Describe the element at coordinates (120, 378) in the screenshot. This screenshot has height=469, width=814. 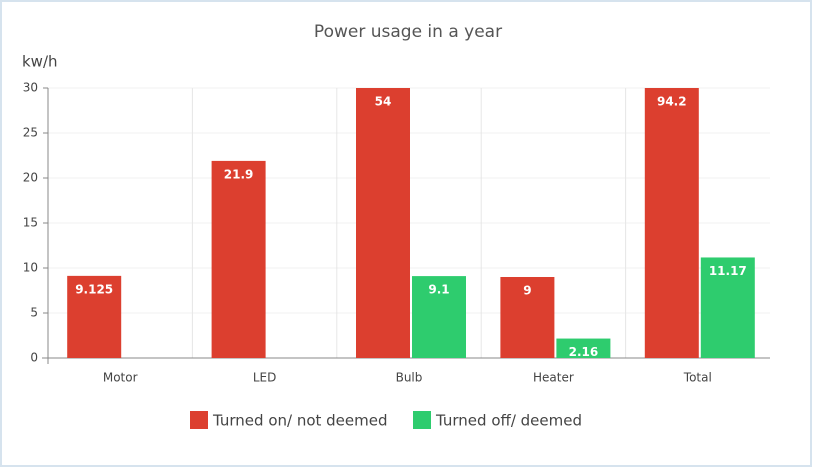
I see `x-tick-label: Motor` at that location.